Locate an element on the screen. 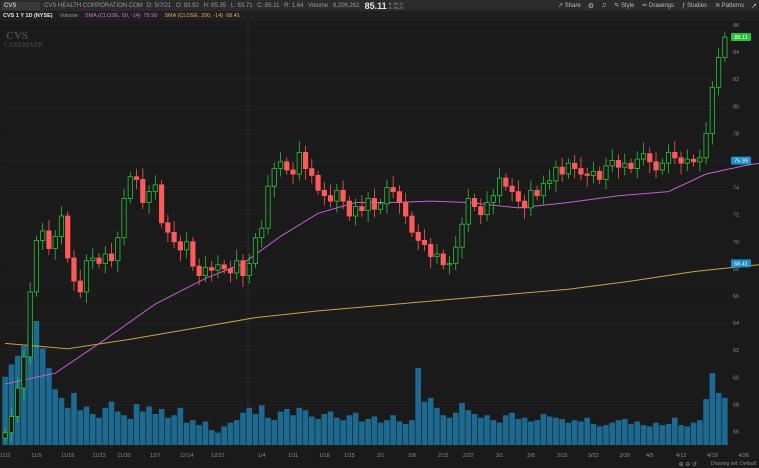 The height and width of the screenshot is (468, 759). sma50-value: 75.99 is located at coordinates (150, 16).